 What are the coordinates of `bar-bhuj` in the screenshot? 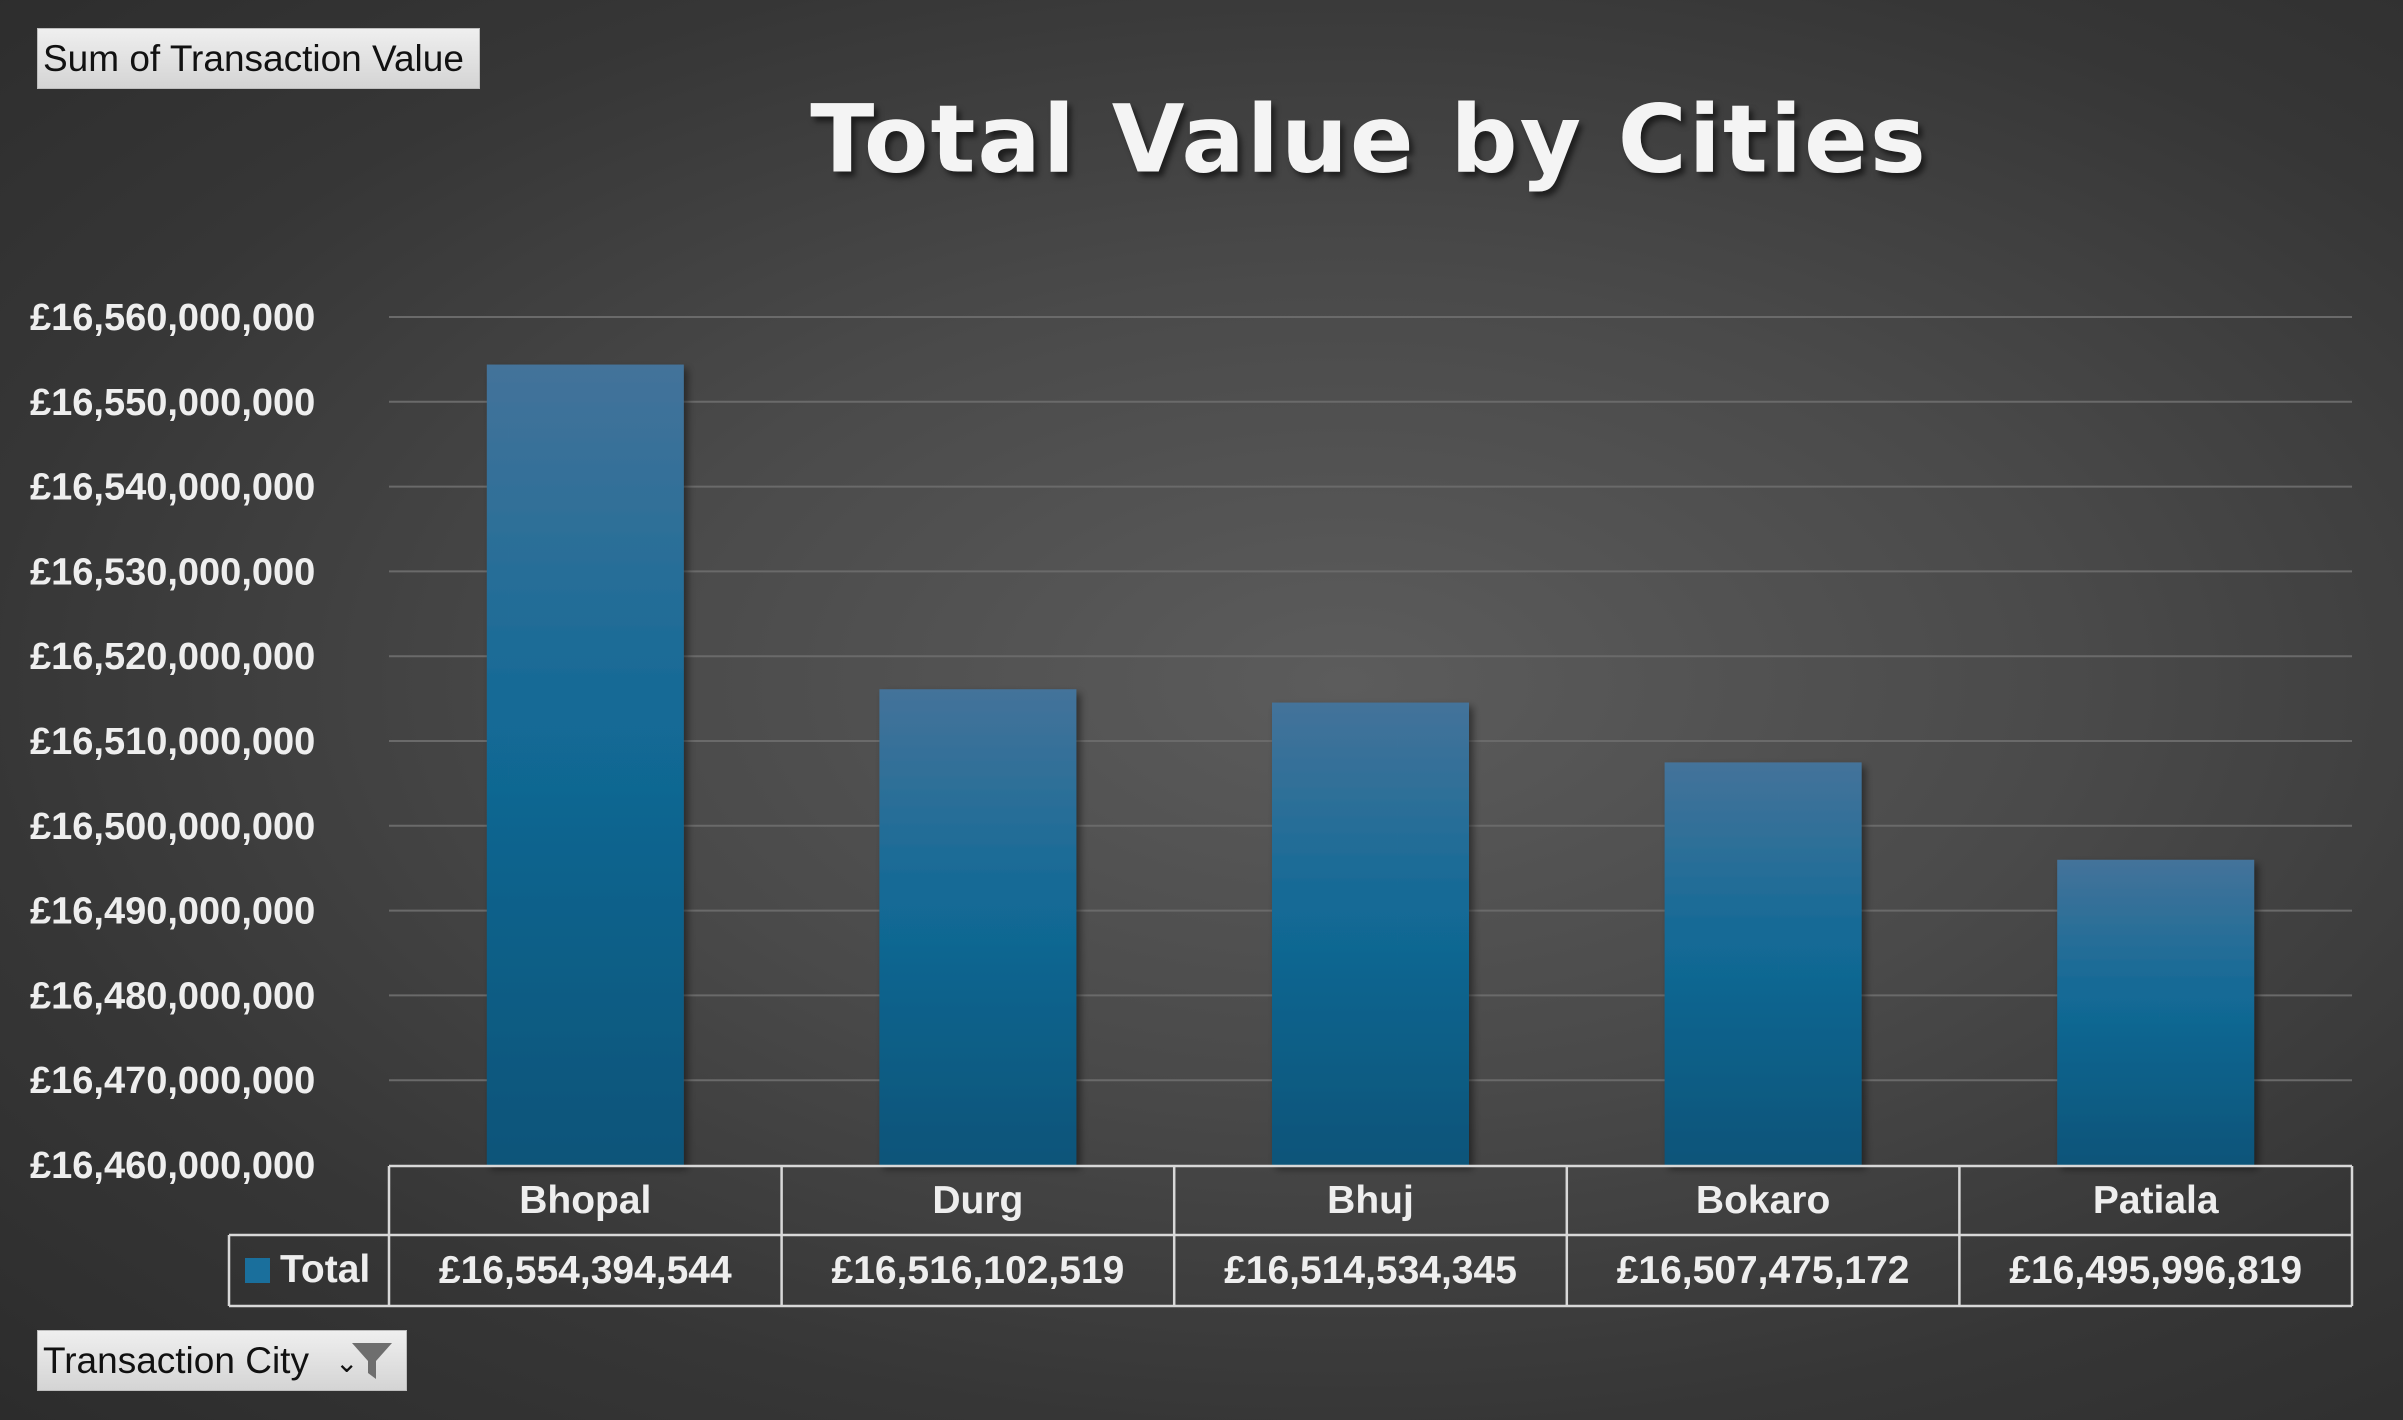 It's located at (1370, 933).